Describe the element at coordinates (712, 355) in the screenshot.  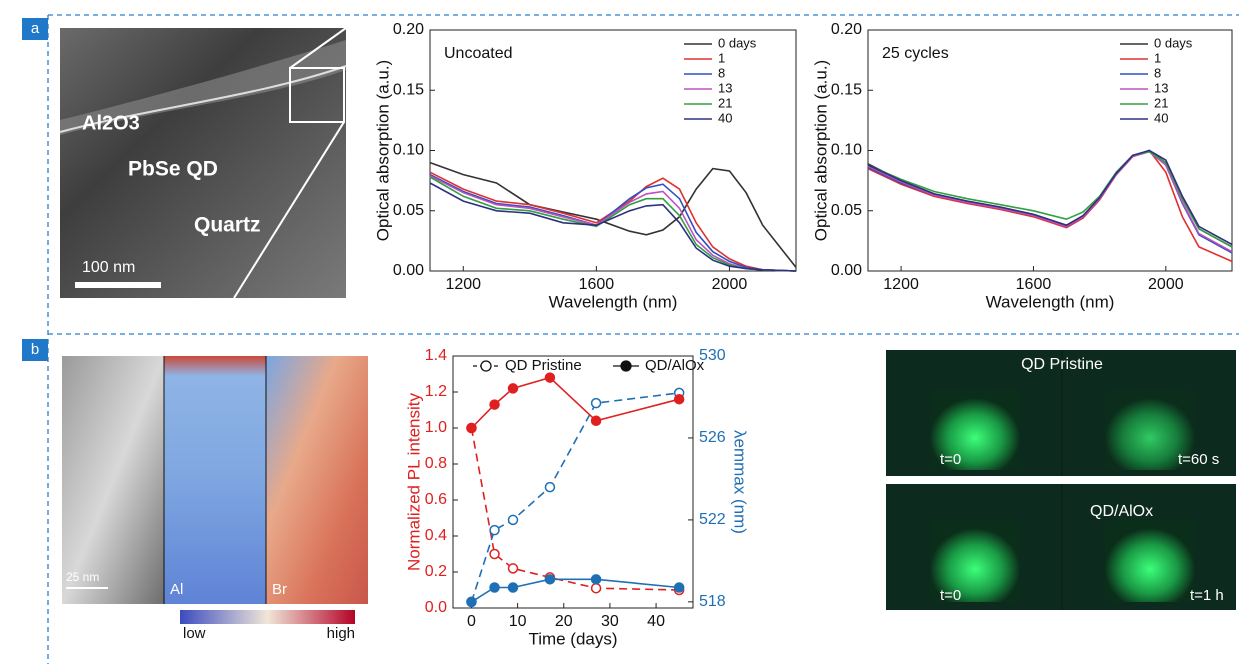
I see `y2-tick-label: 530` at that location.